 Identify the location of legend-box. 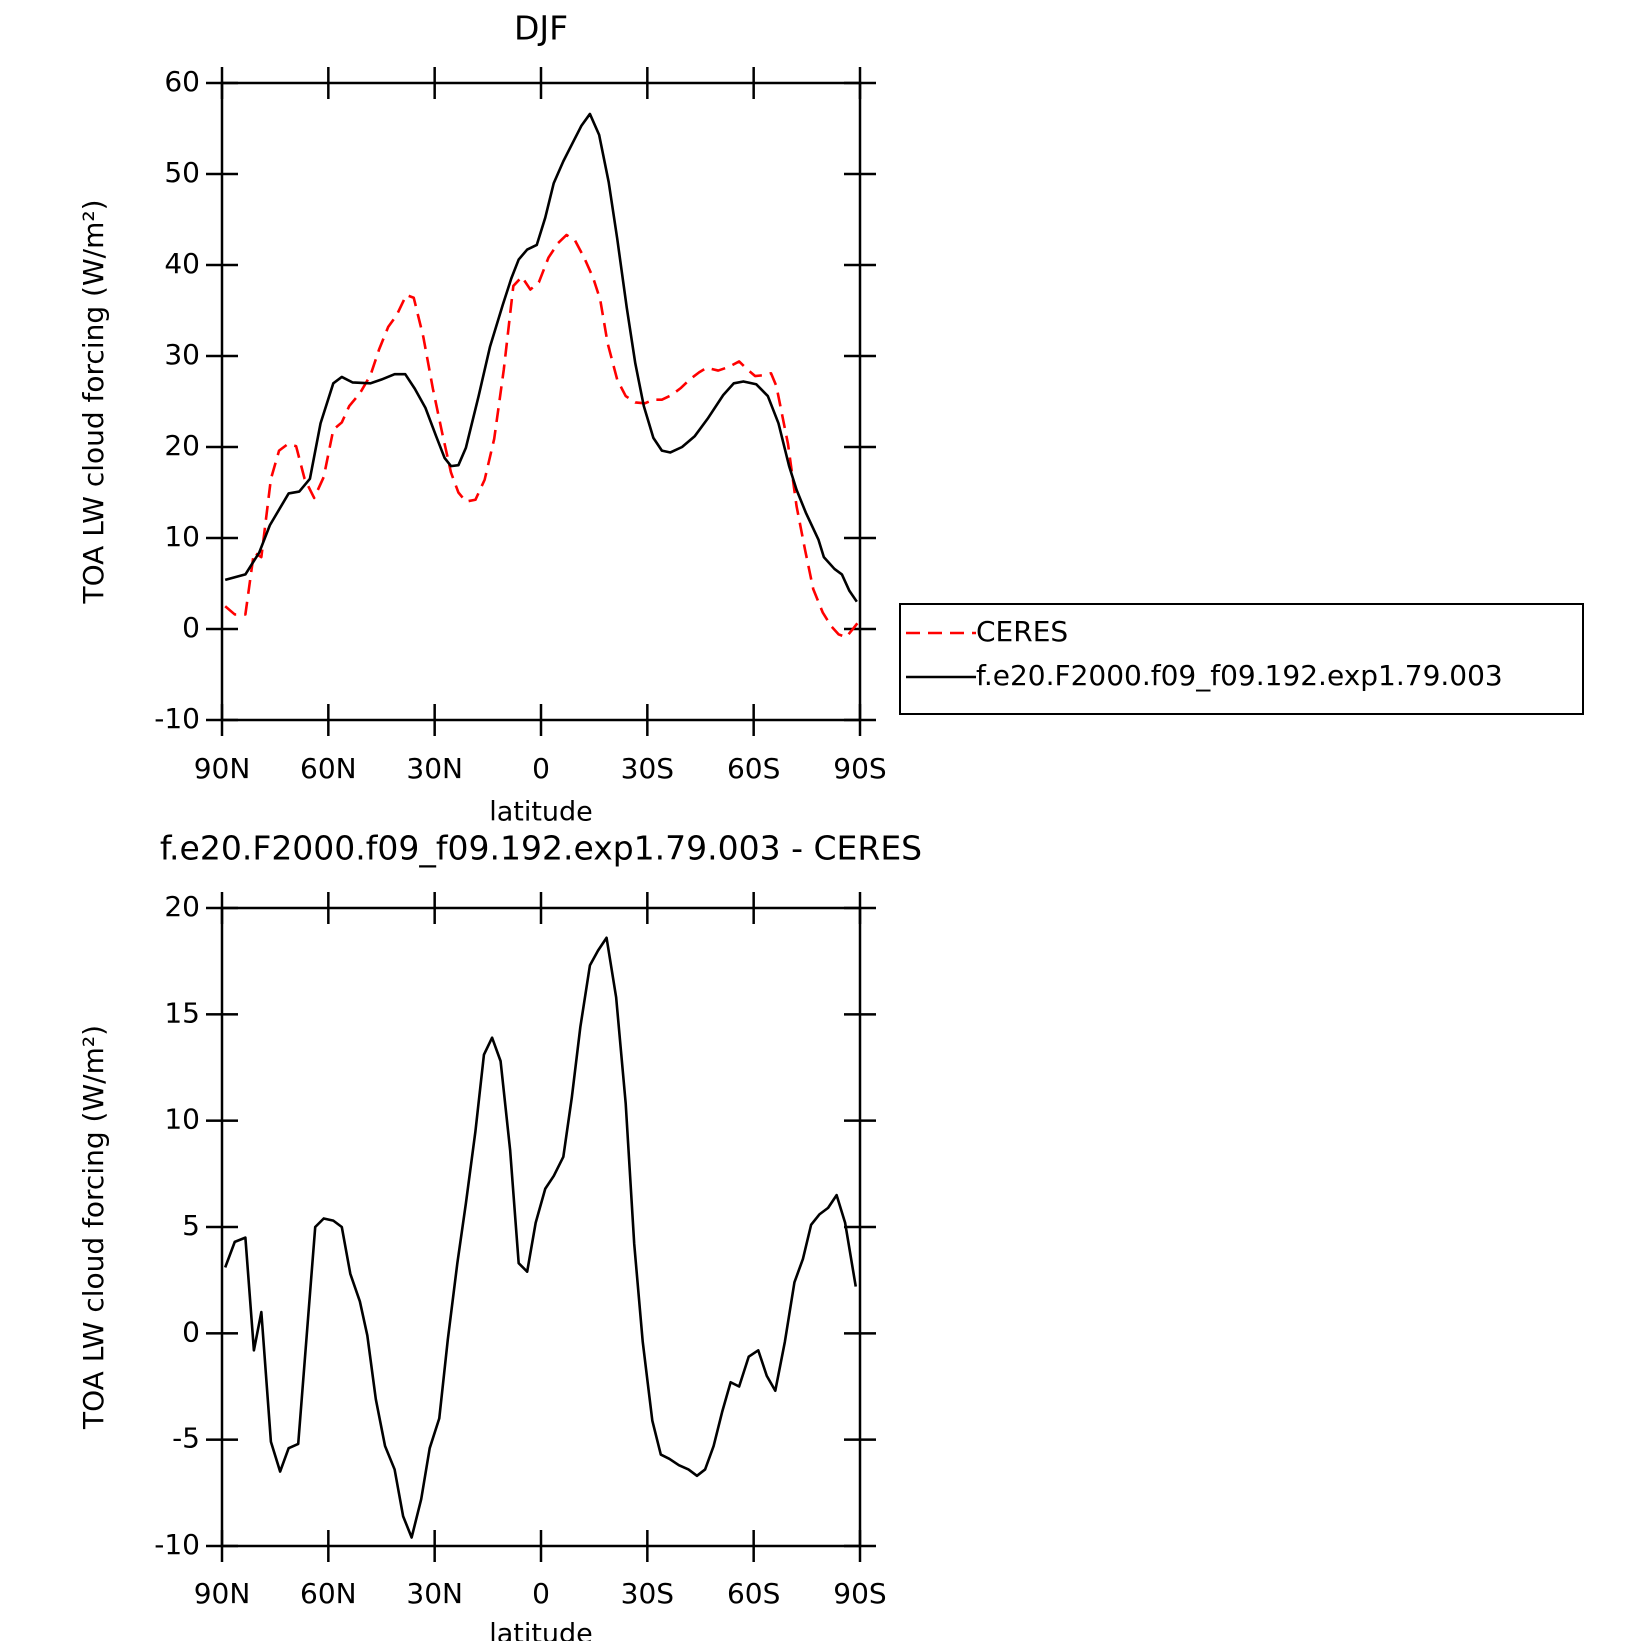
(1241, 659).